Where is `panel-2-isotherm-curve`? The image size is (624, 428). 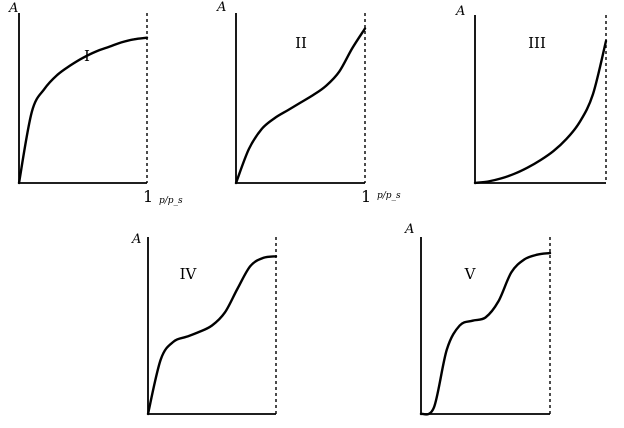
panel-2-isotherm-curve is located at coordinates (300, 106).